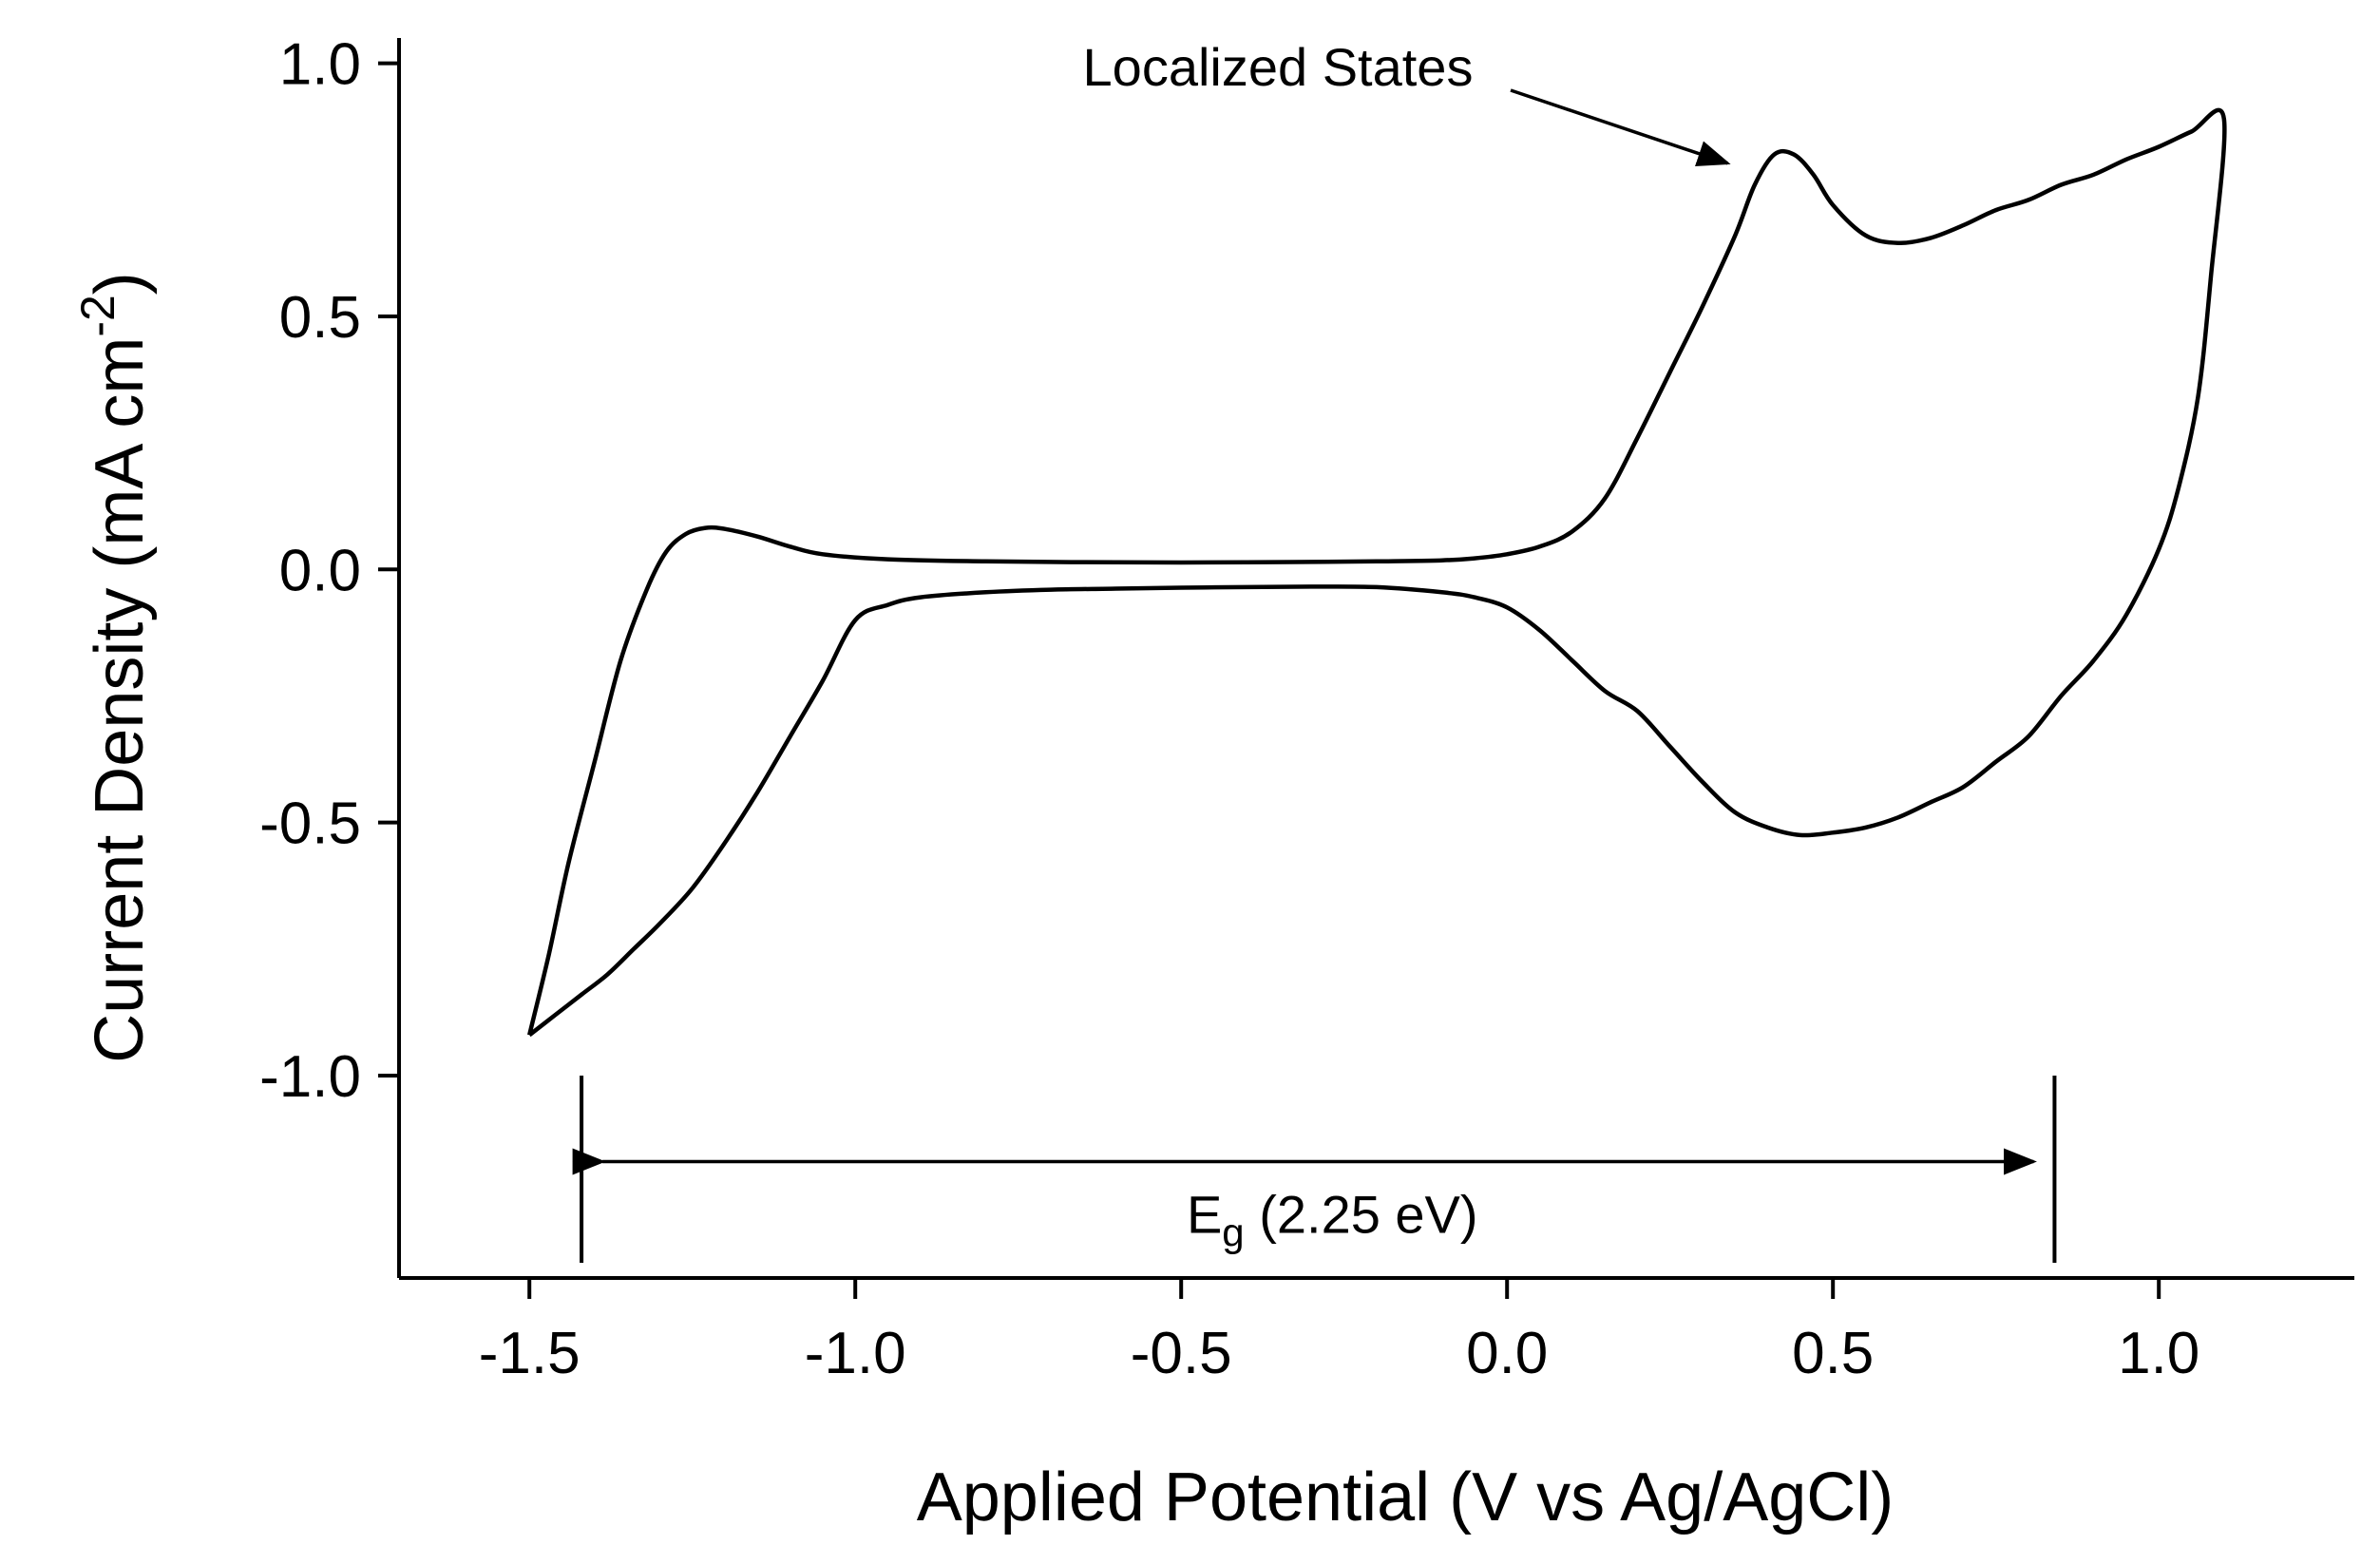 This screenshot has width=2380, height=1564. I want to click on y-tick-label: -1.0, so click(310, 1077).